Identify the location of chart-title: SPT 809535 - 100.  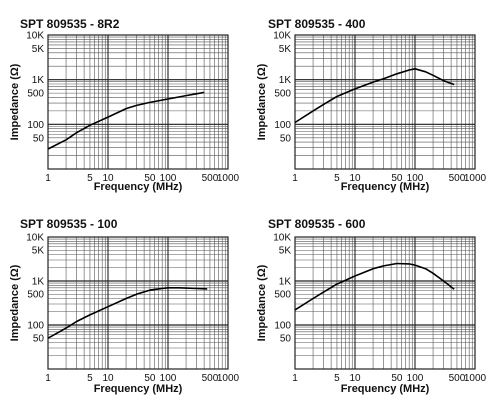
(69, 224).